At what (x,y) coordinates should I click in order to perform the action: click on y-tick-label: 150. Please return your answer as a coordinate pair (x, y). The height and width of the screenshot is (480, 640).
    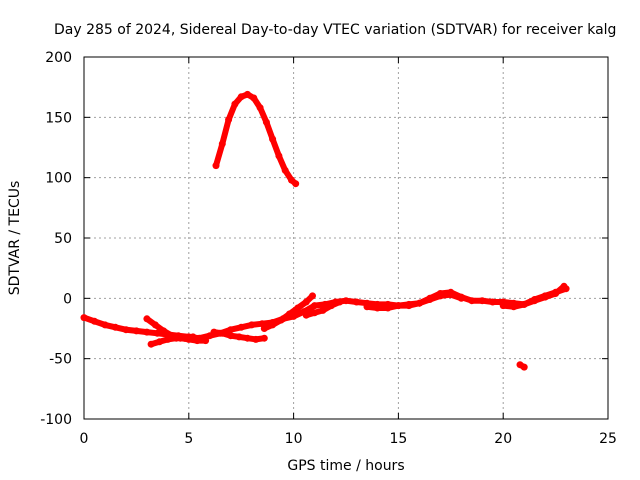
    Looking at the image, I should click on (58, 118).